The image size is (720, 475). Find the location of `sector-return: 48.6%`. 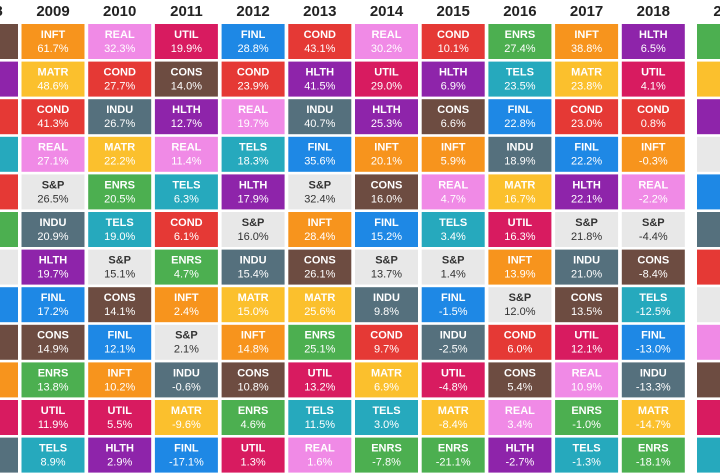

sector-return: 48.6% is located at coordinates (52, 87).